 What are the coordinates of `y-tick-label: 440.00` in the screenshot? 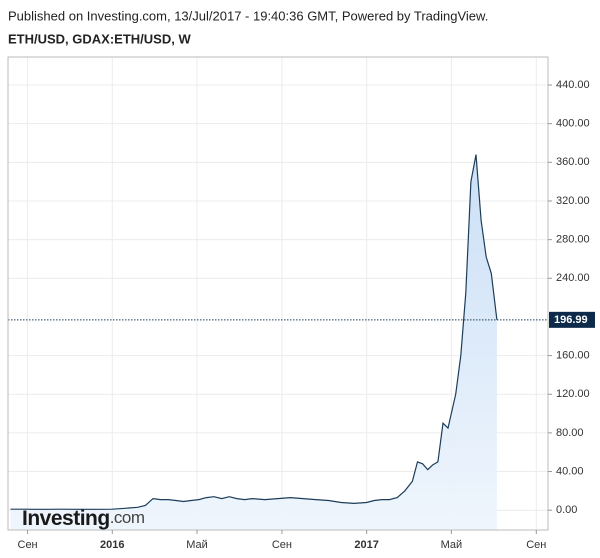 It's located at (573, 85).